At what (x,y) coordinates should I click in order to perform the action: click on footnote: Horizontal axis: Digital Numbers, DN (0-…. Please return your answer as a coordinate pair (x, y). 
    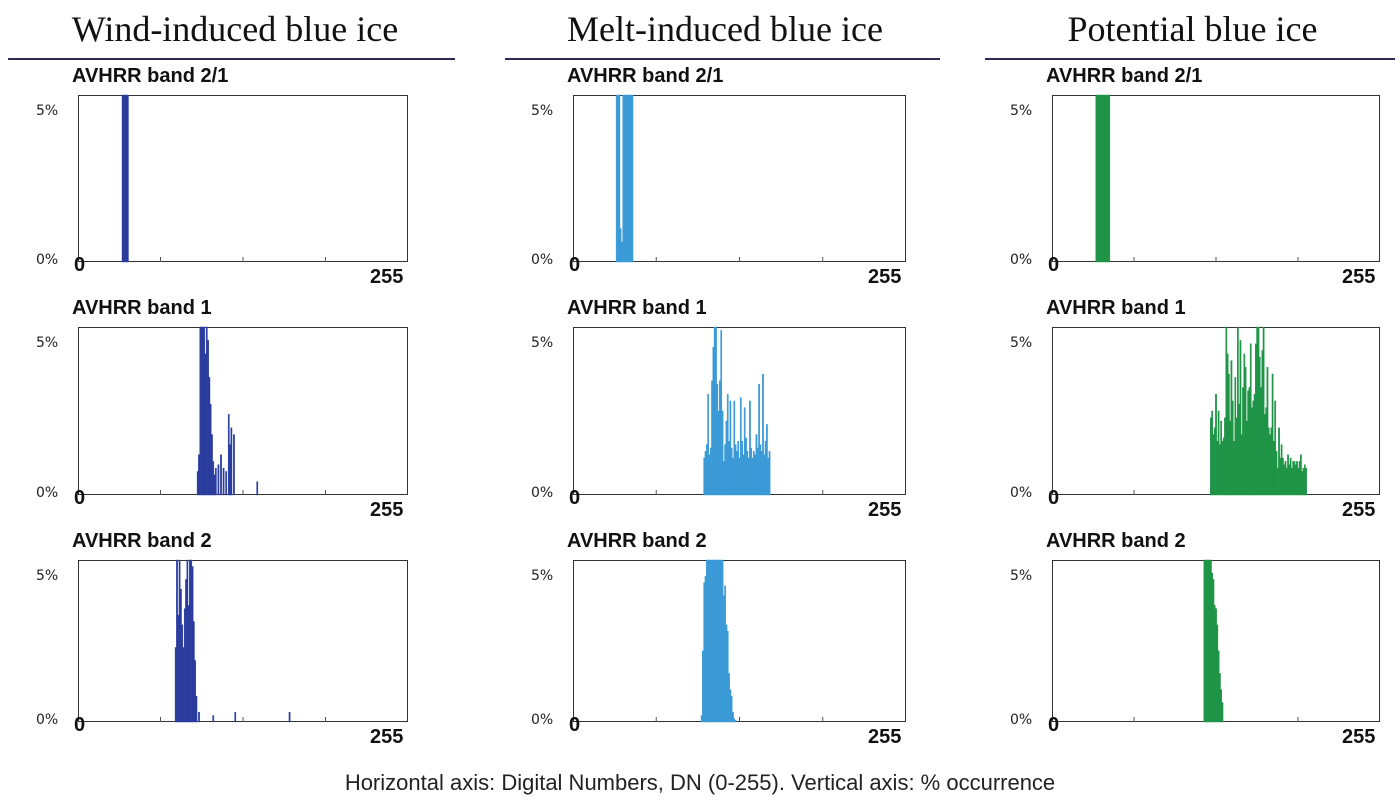
    Looking at the image, I should click on (700, 782).